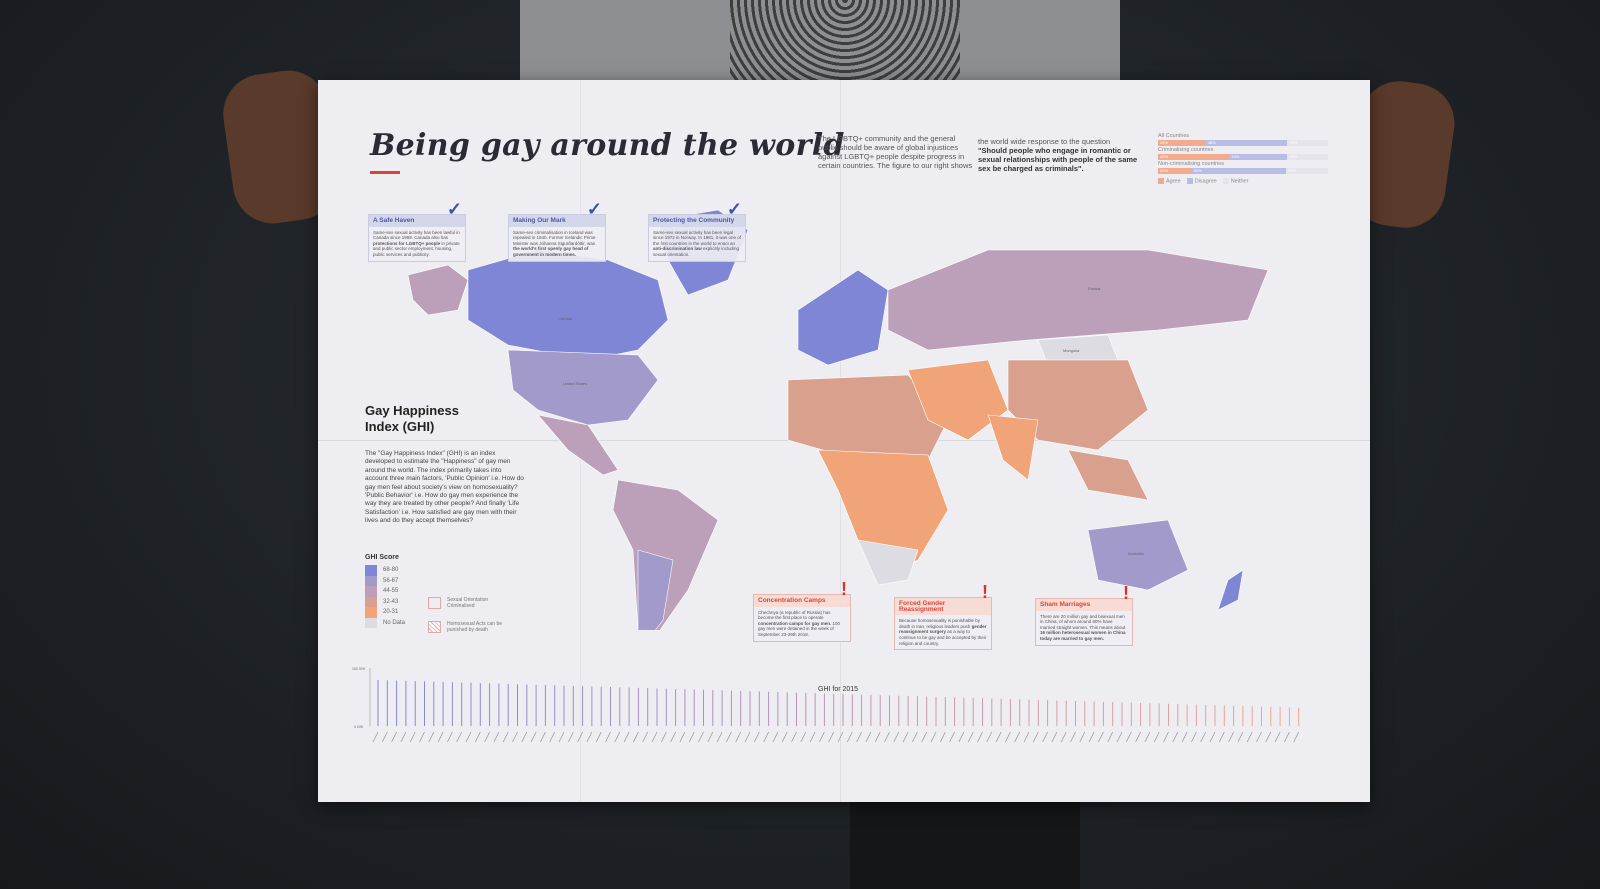 The image size is (1600, 889). Describe the element at coordinates (1013, 447) in the screenshot. I see `region-india` at that location.